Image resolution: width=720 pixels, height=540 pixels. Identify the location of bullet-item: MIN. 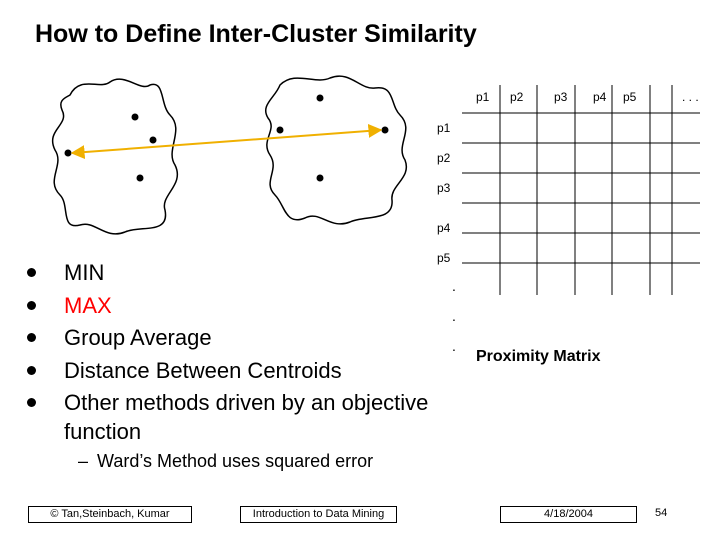
(84, 272).